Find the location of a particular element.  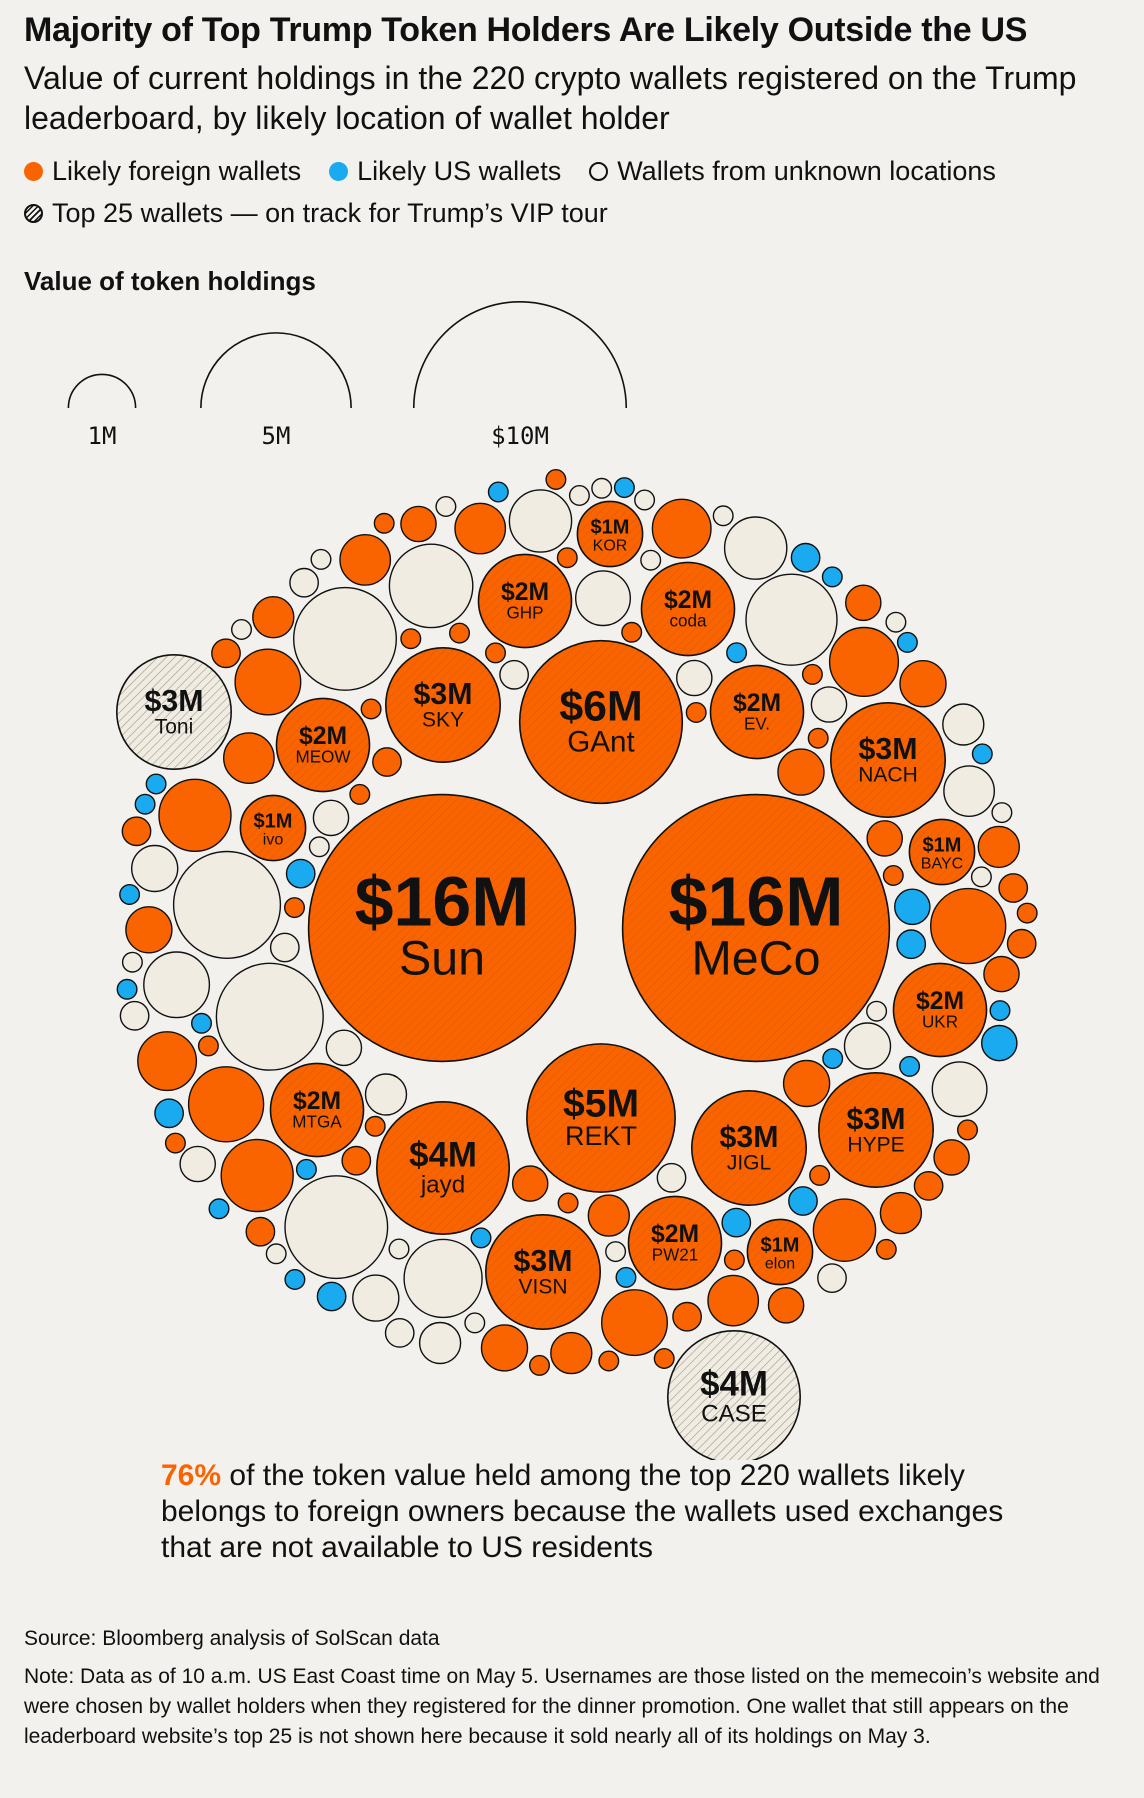

wallet-bubble-case is located at coordinates (734, 1395).